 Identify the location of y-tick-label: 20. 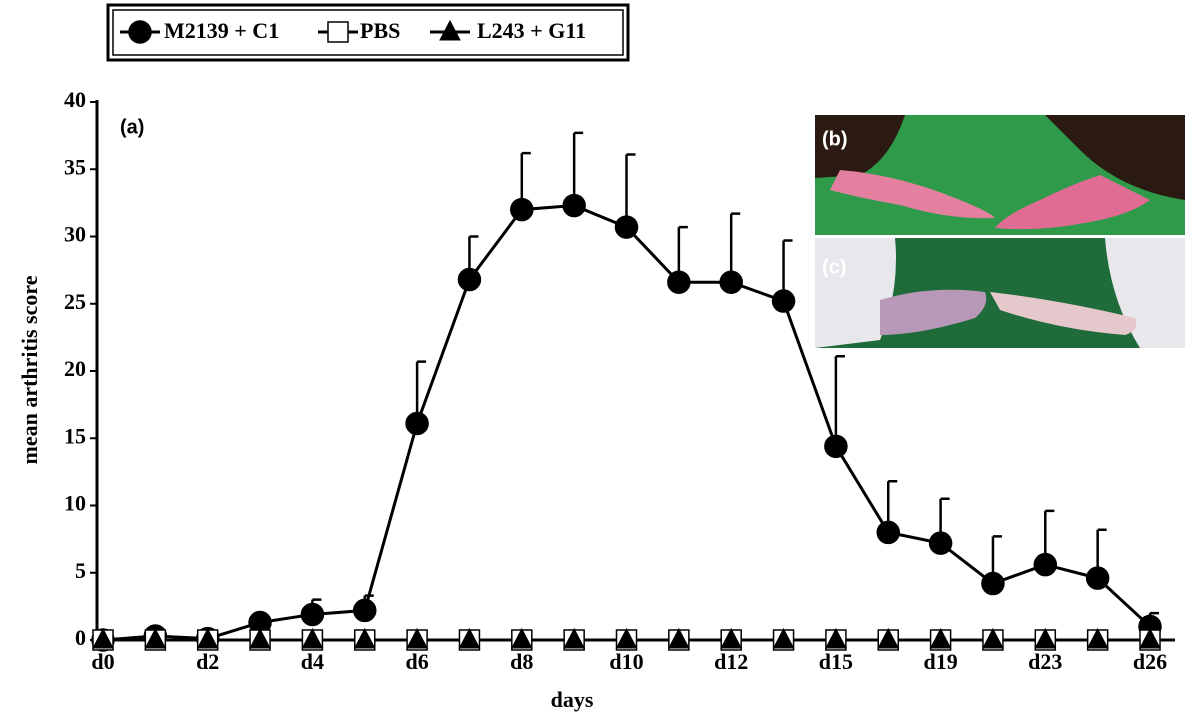
(75, 368).